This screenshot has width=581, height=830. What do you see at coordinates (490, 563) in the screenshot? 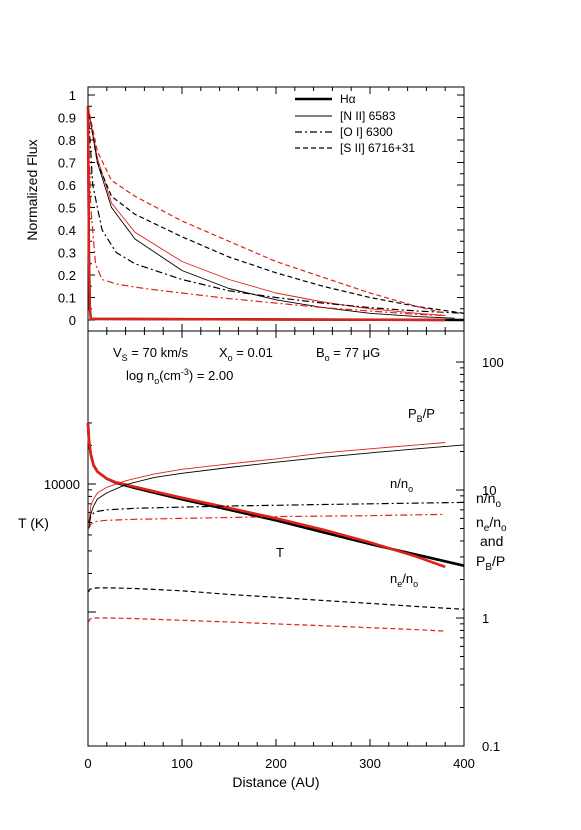
I see `right-axis-title-pb: PB/P` at bounding box center [490, 563].